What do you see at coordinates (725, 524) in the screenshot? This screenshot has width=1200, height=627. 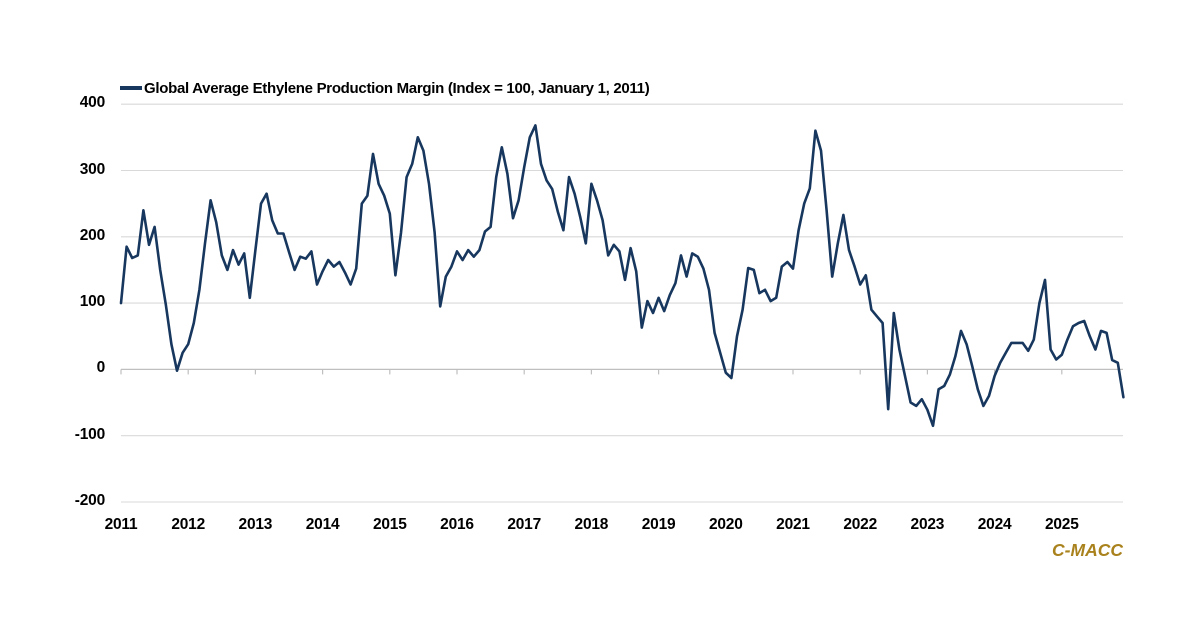 I see `x-axis-label: 2020` at bounding box center [725, 524].